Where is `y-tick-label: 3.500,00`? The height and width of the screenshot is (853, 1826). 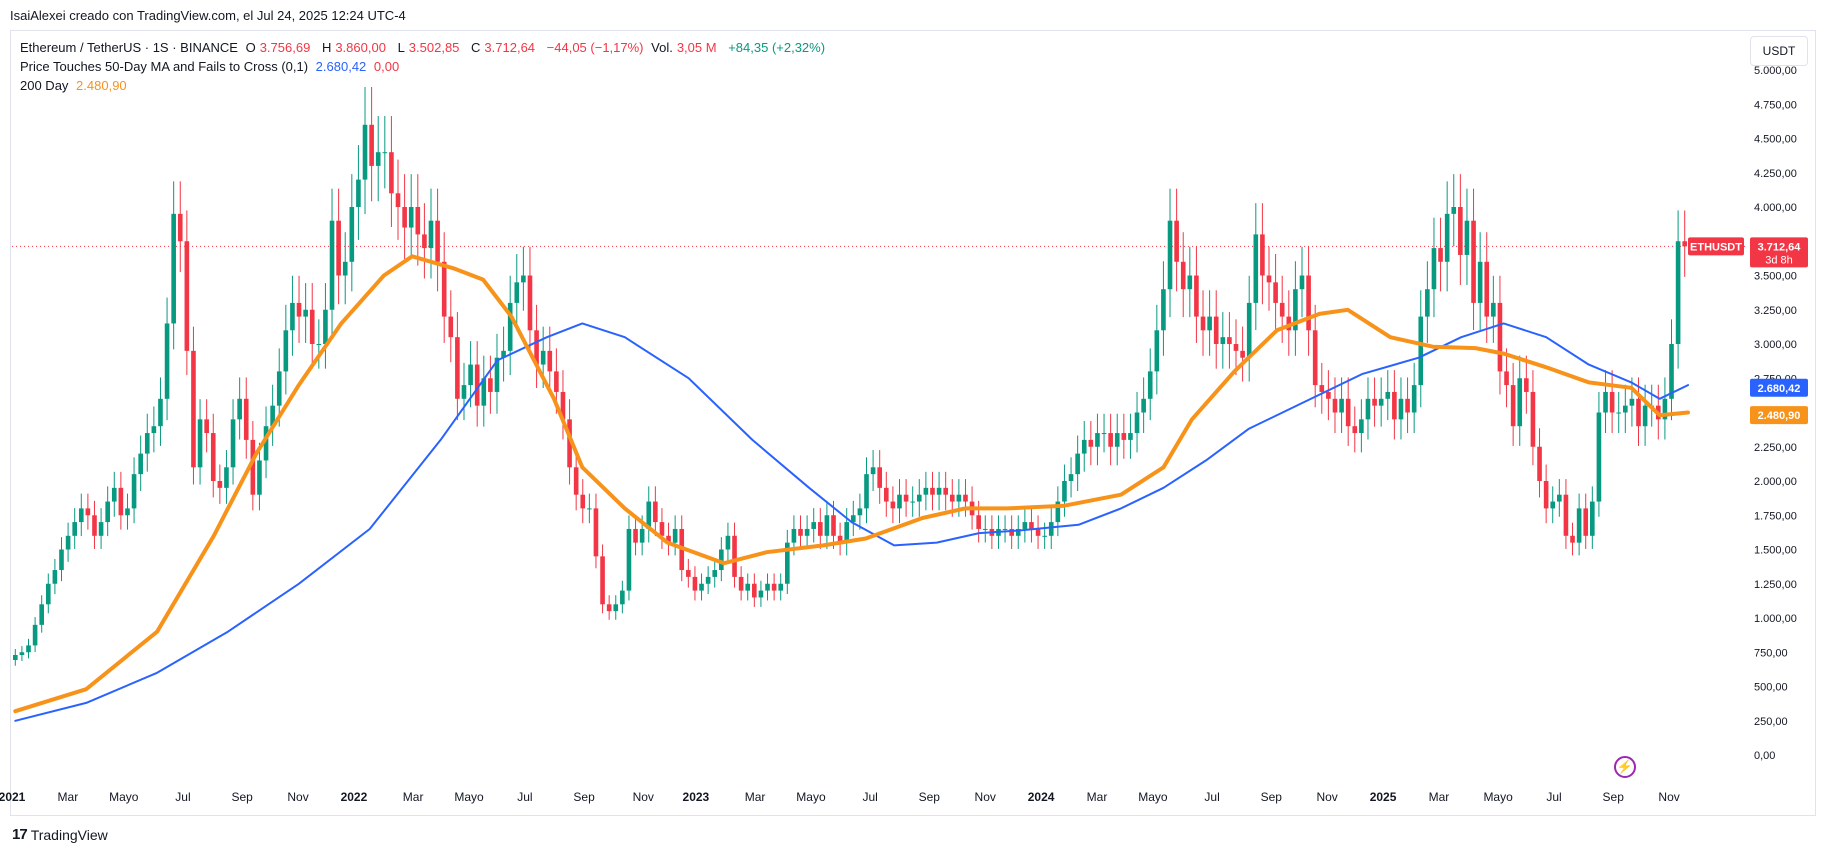
y-tick-label: 3.500,00 is located at coordinates (1775, 277).